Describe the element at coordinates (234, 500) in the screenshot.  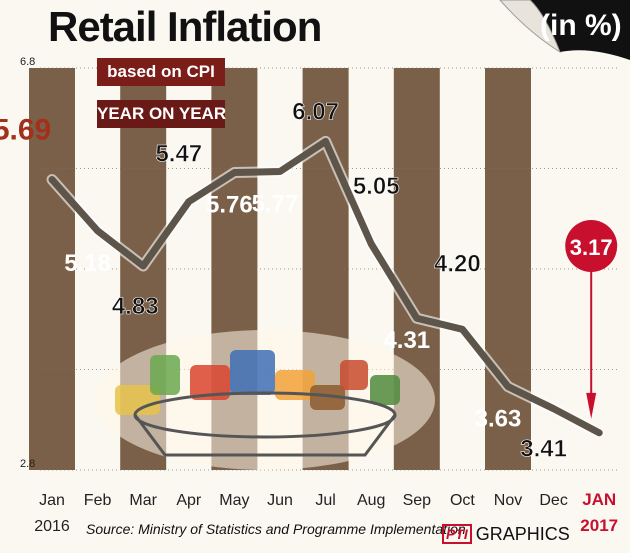
I see `x-tick-label: May` at that location.